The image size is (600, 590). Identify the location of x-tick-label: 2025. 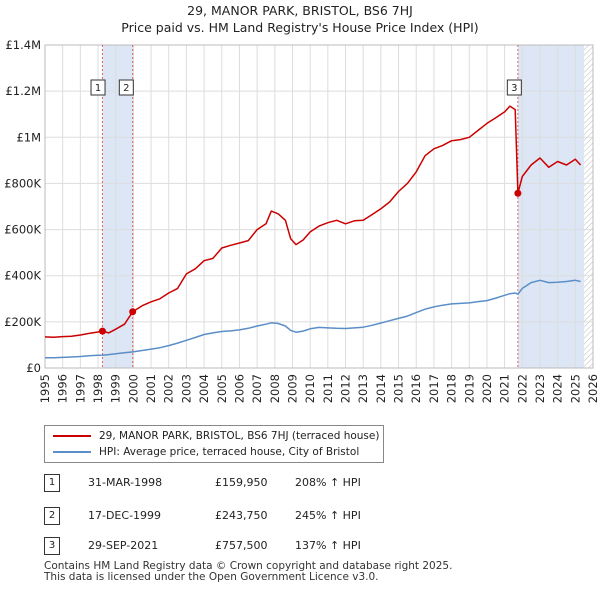
(575, 388).